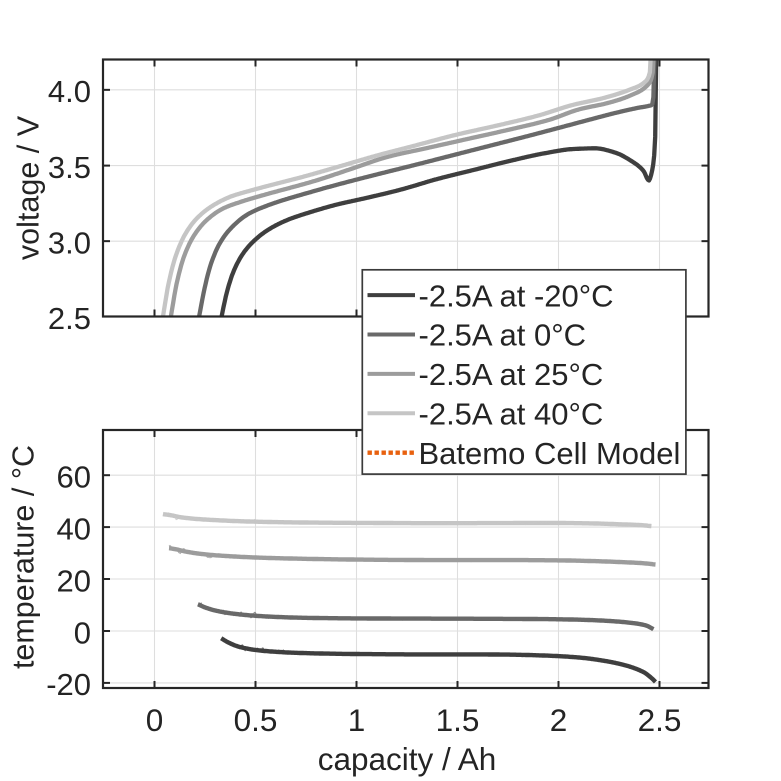 The width and height of the screenshot is (781, 781). What do you see at coordinates (458, 720) in the screenshot?
I see `svg-text: 1.5` at bounding box center [458, 720].